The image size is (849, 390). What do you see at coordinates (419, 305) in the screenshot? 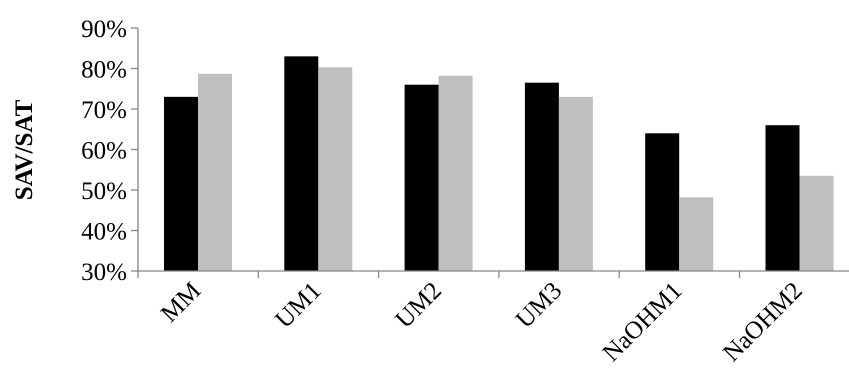
I see `x-tick-label: UM2` at bounding box center [419, 305].